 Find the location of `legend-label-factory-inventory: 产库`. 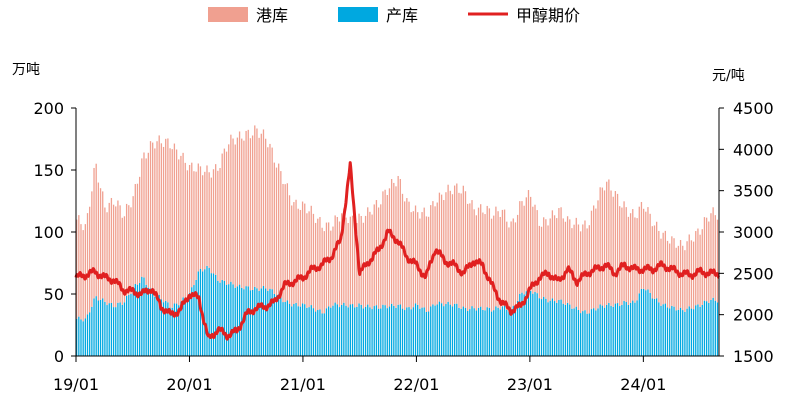

legend-label-factory-inventory: 产库 is located at coordinates (402, 15).